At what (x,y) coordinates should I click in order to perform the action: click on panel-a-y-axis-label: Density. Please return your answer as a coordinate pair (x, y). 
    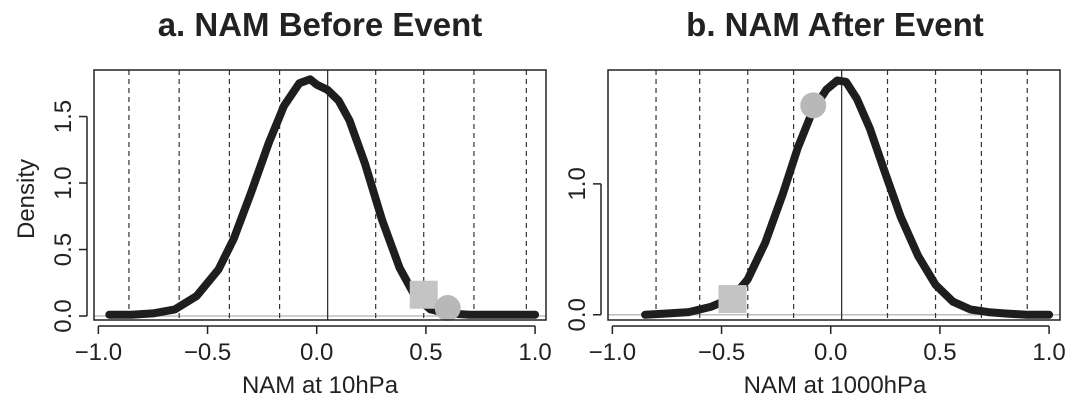
    Looking at the image, I should click on (26, 199).